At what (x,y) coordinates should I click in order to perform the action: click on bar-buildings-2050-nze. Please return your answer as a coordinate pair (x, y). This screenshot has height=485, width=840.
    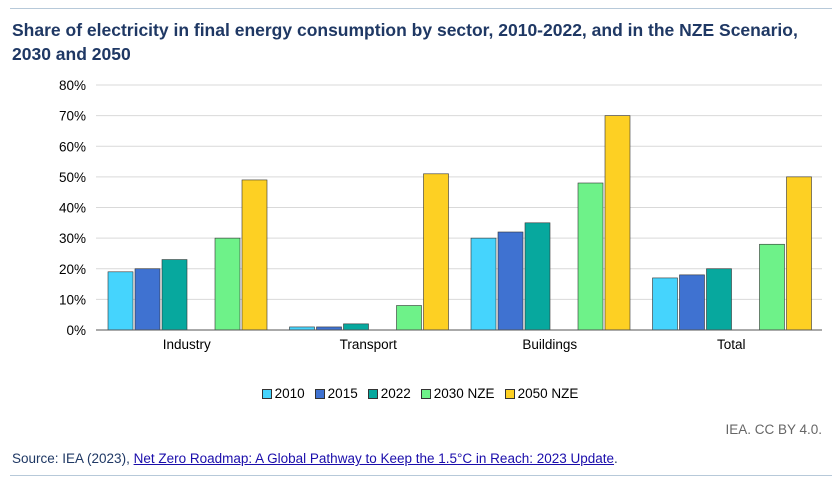
    Looking at the image, I should click on (617, 223).